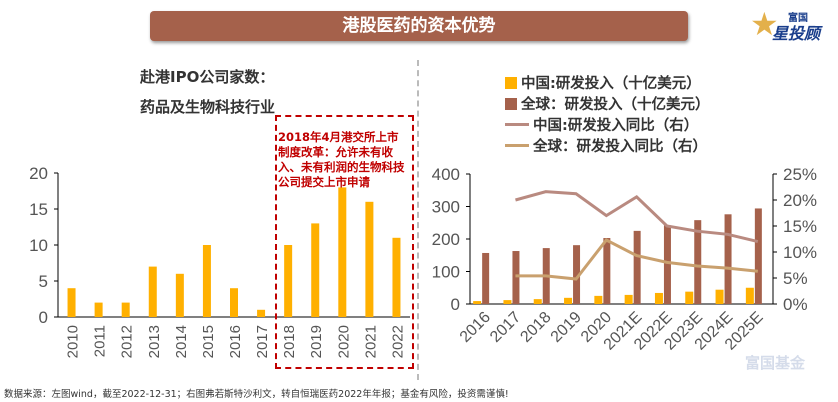 This screenshot has width=838, height=402. What do you see at coordinates (637, 217) in the screenshot?
I see `line-china-yoy` at bounding box center [637, 217].